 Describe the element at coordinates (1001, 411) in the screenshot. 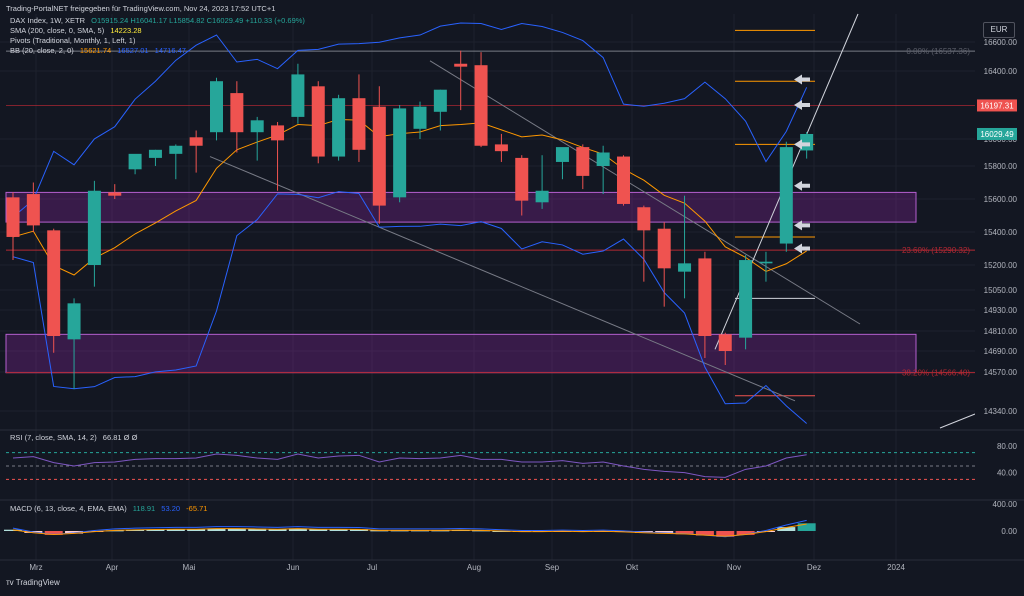

I see `price-tick-12: 14340.00` at that location.